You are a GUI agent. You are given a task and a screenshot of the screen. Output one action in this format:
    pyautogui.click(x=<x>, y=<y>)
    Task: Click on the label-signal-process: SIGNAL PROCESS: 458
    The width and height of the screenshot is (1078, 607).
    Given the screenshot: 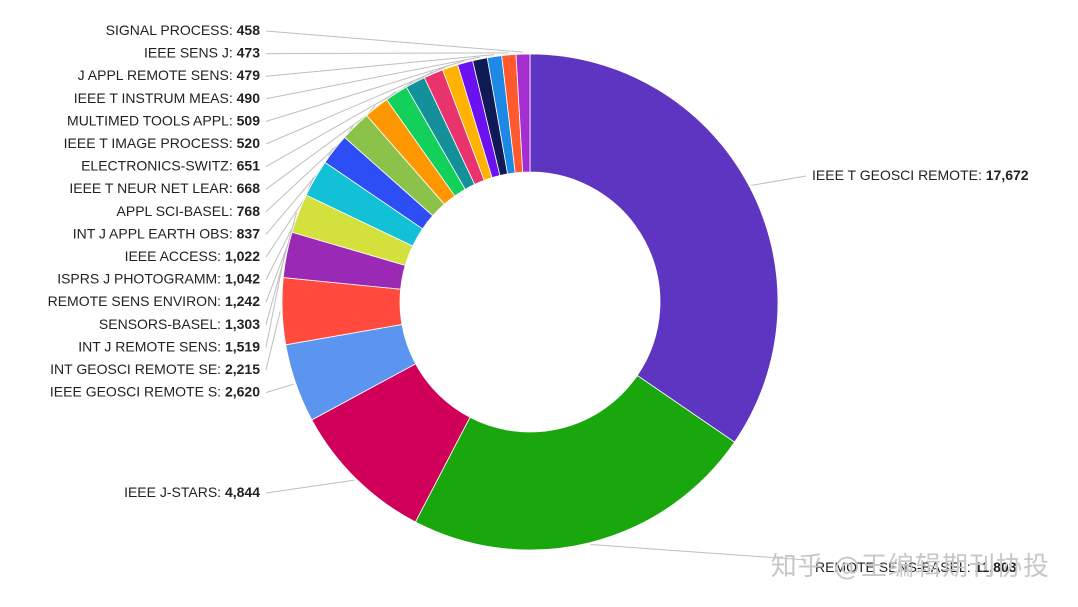 What is the action you would take?
    pyautogui.click(x=183, y=30)
    